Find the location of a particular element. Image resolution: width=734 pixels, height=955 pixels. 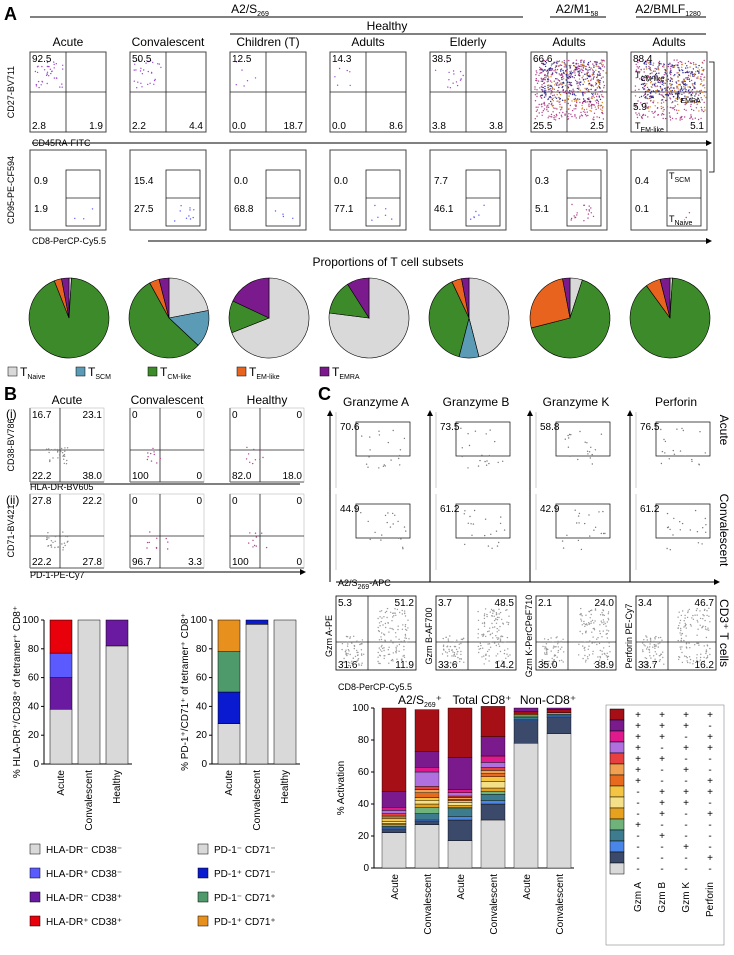

gate-box is located at coordinates (683, 521).